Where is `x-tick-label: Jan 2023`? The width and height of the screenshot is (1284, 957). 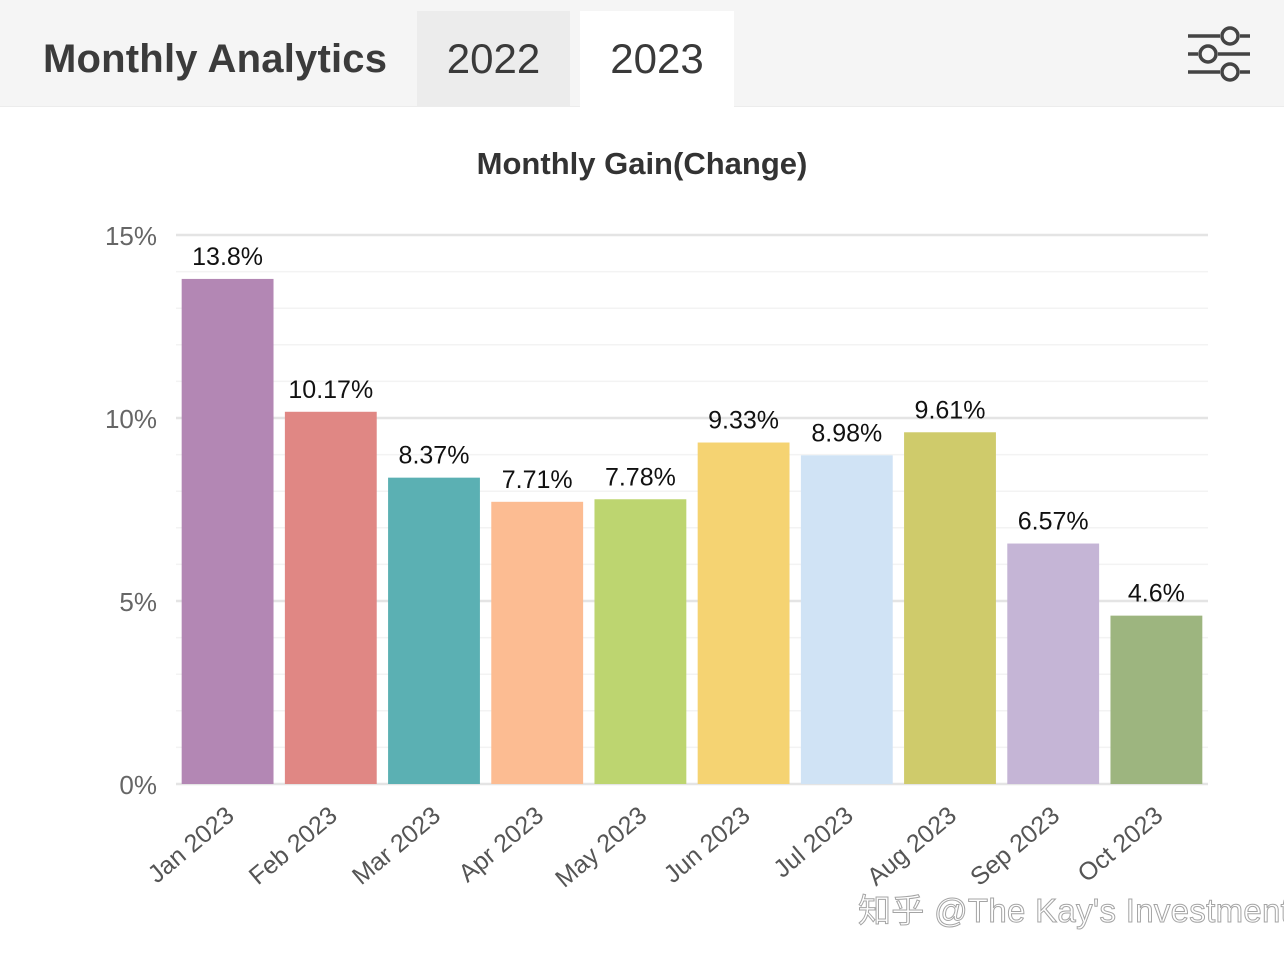 x-tick-label: Jan 2023 is located at coordinates (191, 845).